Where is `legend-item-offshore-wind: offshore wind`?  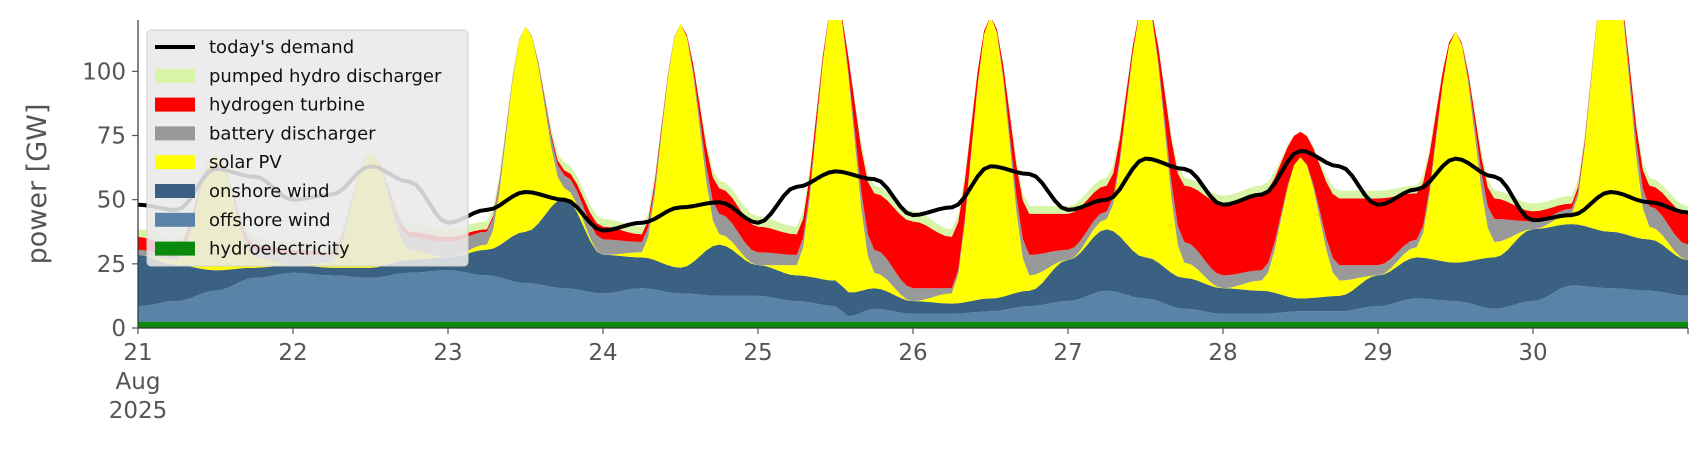
legend-item-offshore-wind: offshore wind is located at coordinates (243, 220).